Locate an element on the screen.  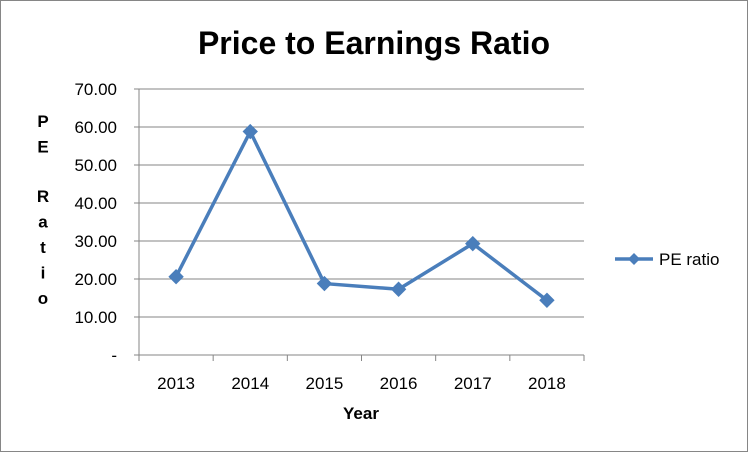
x-tick-label: 2013 is located at coordinates (176, 383).